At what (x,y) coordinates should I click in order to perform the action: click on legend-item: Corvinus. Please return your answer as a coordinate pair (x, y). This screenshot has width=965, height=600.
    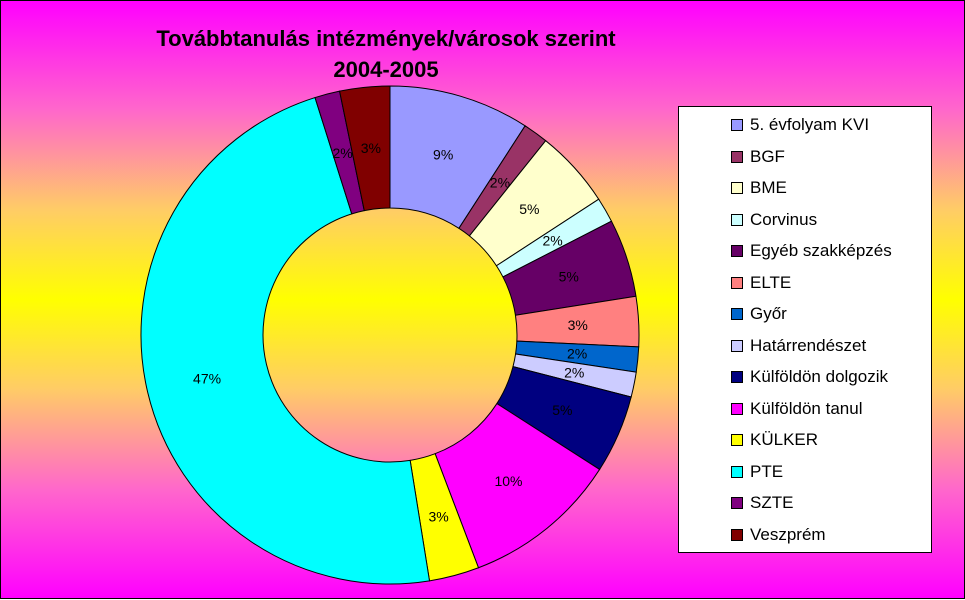
    Looking at the image, I should click on (774, 220).